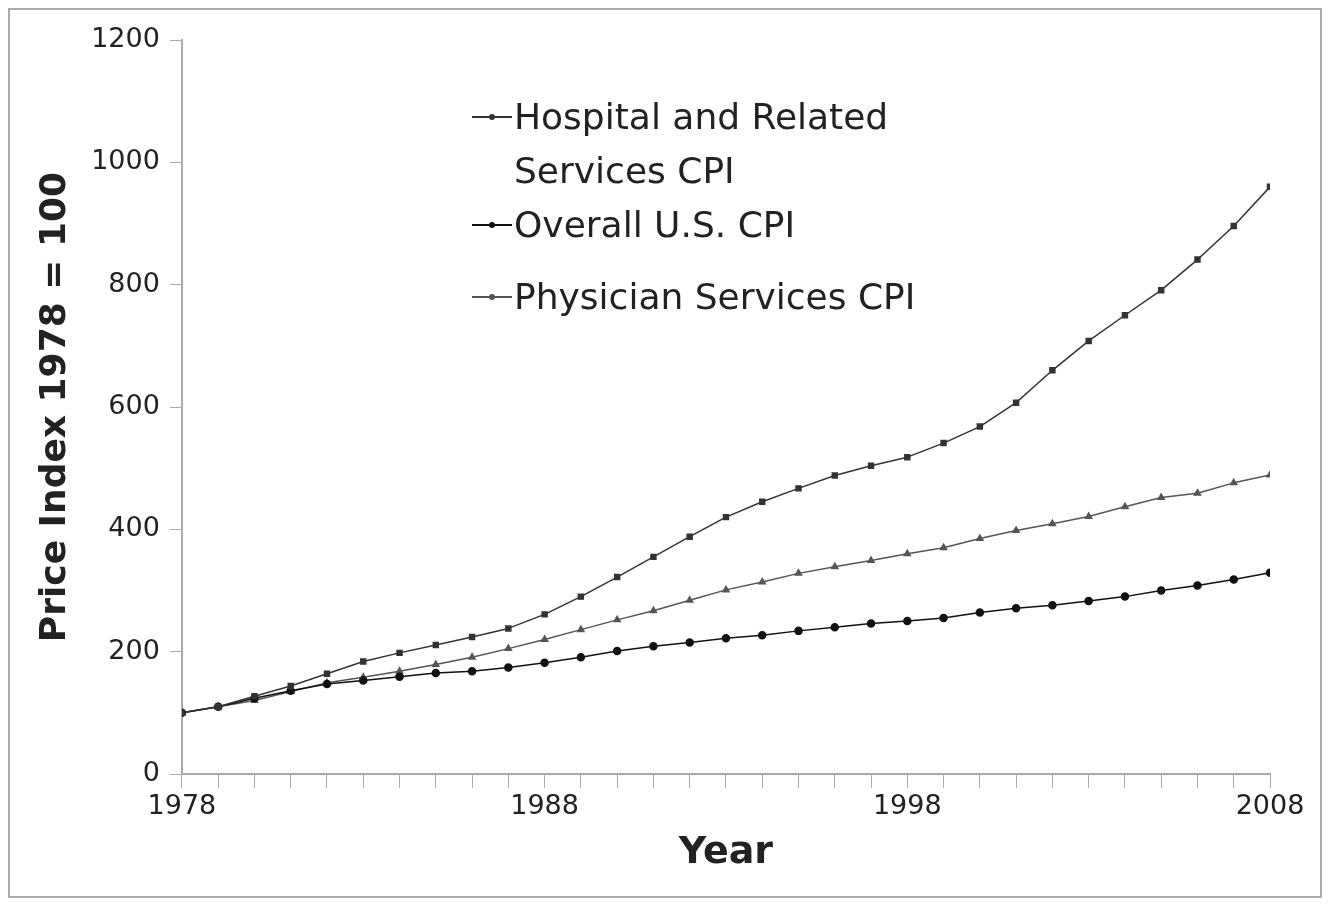 The height and width of the screenshot is (909, 1331). I want to click on x-tick-label: 1998, so click(907, 805).